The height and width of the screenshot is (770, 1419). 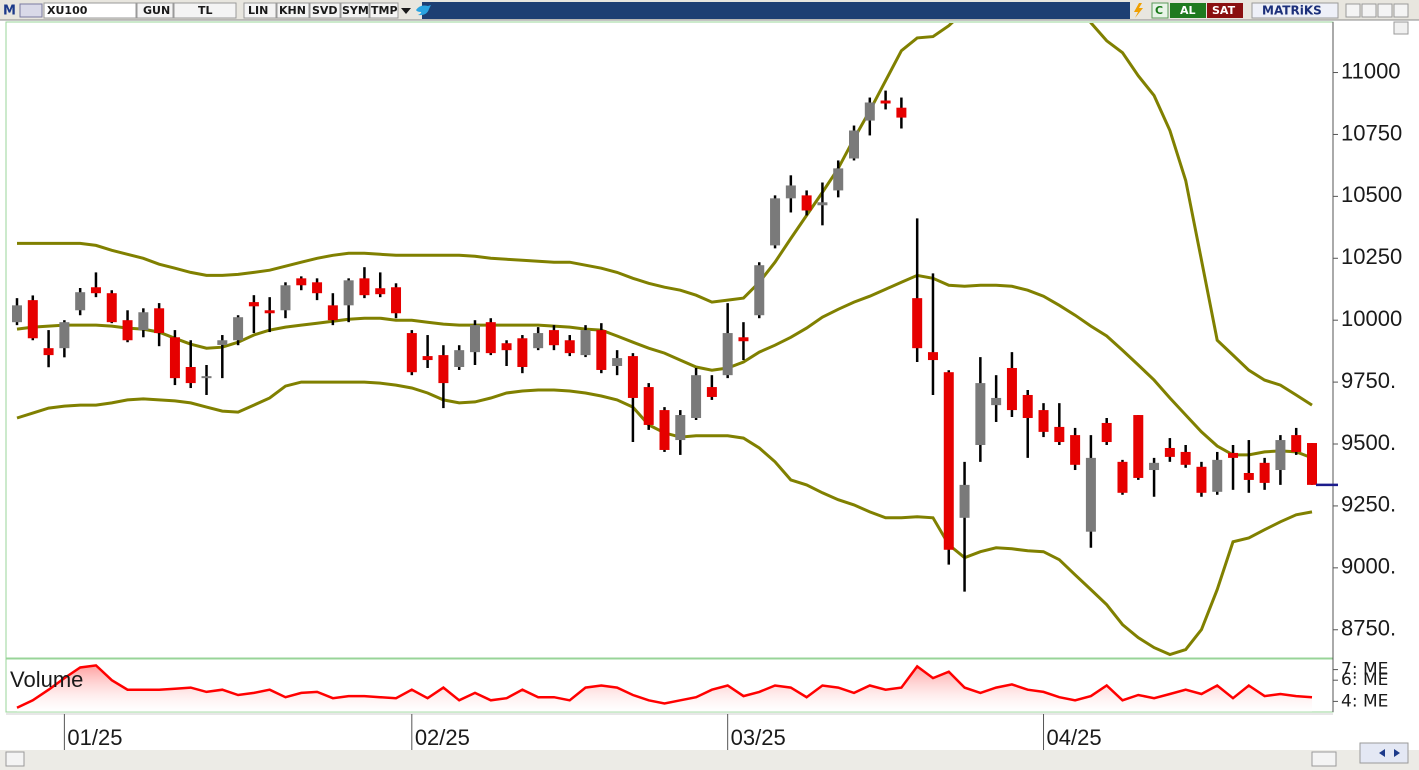 What do you see at coordinates (46, 679) in the screenshot?
I see `volume-title: Volume` at bounding box center [46, 679].